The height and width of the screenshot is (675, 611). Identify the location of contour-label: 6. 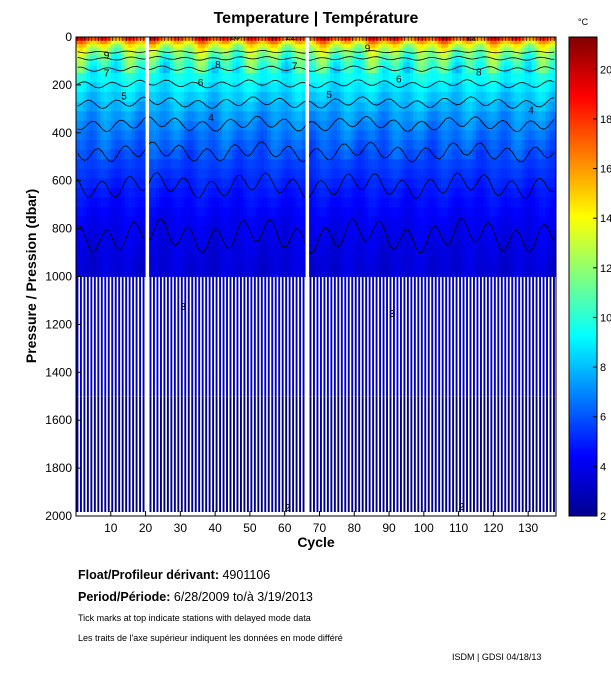
(399, 80).